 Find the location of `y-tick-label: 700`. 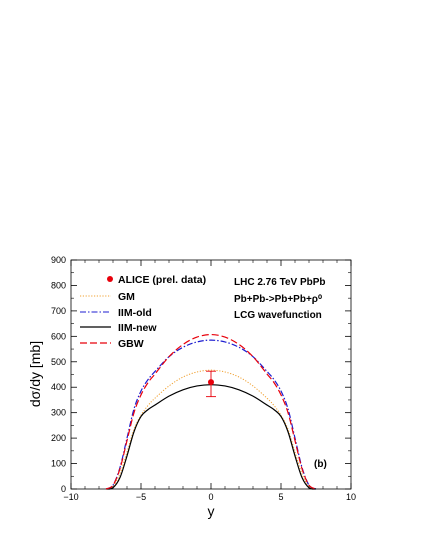

y-tick-label: 700 is located at coordinates (58, 311).